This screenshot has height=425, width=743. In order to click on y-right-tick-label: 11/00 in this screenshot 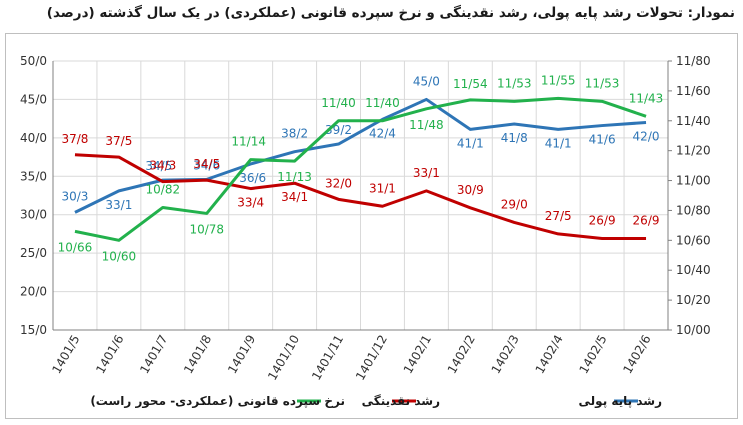, I will do `click(693, 181)`.